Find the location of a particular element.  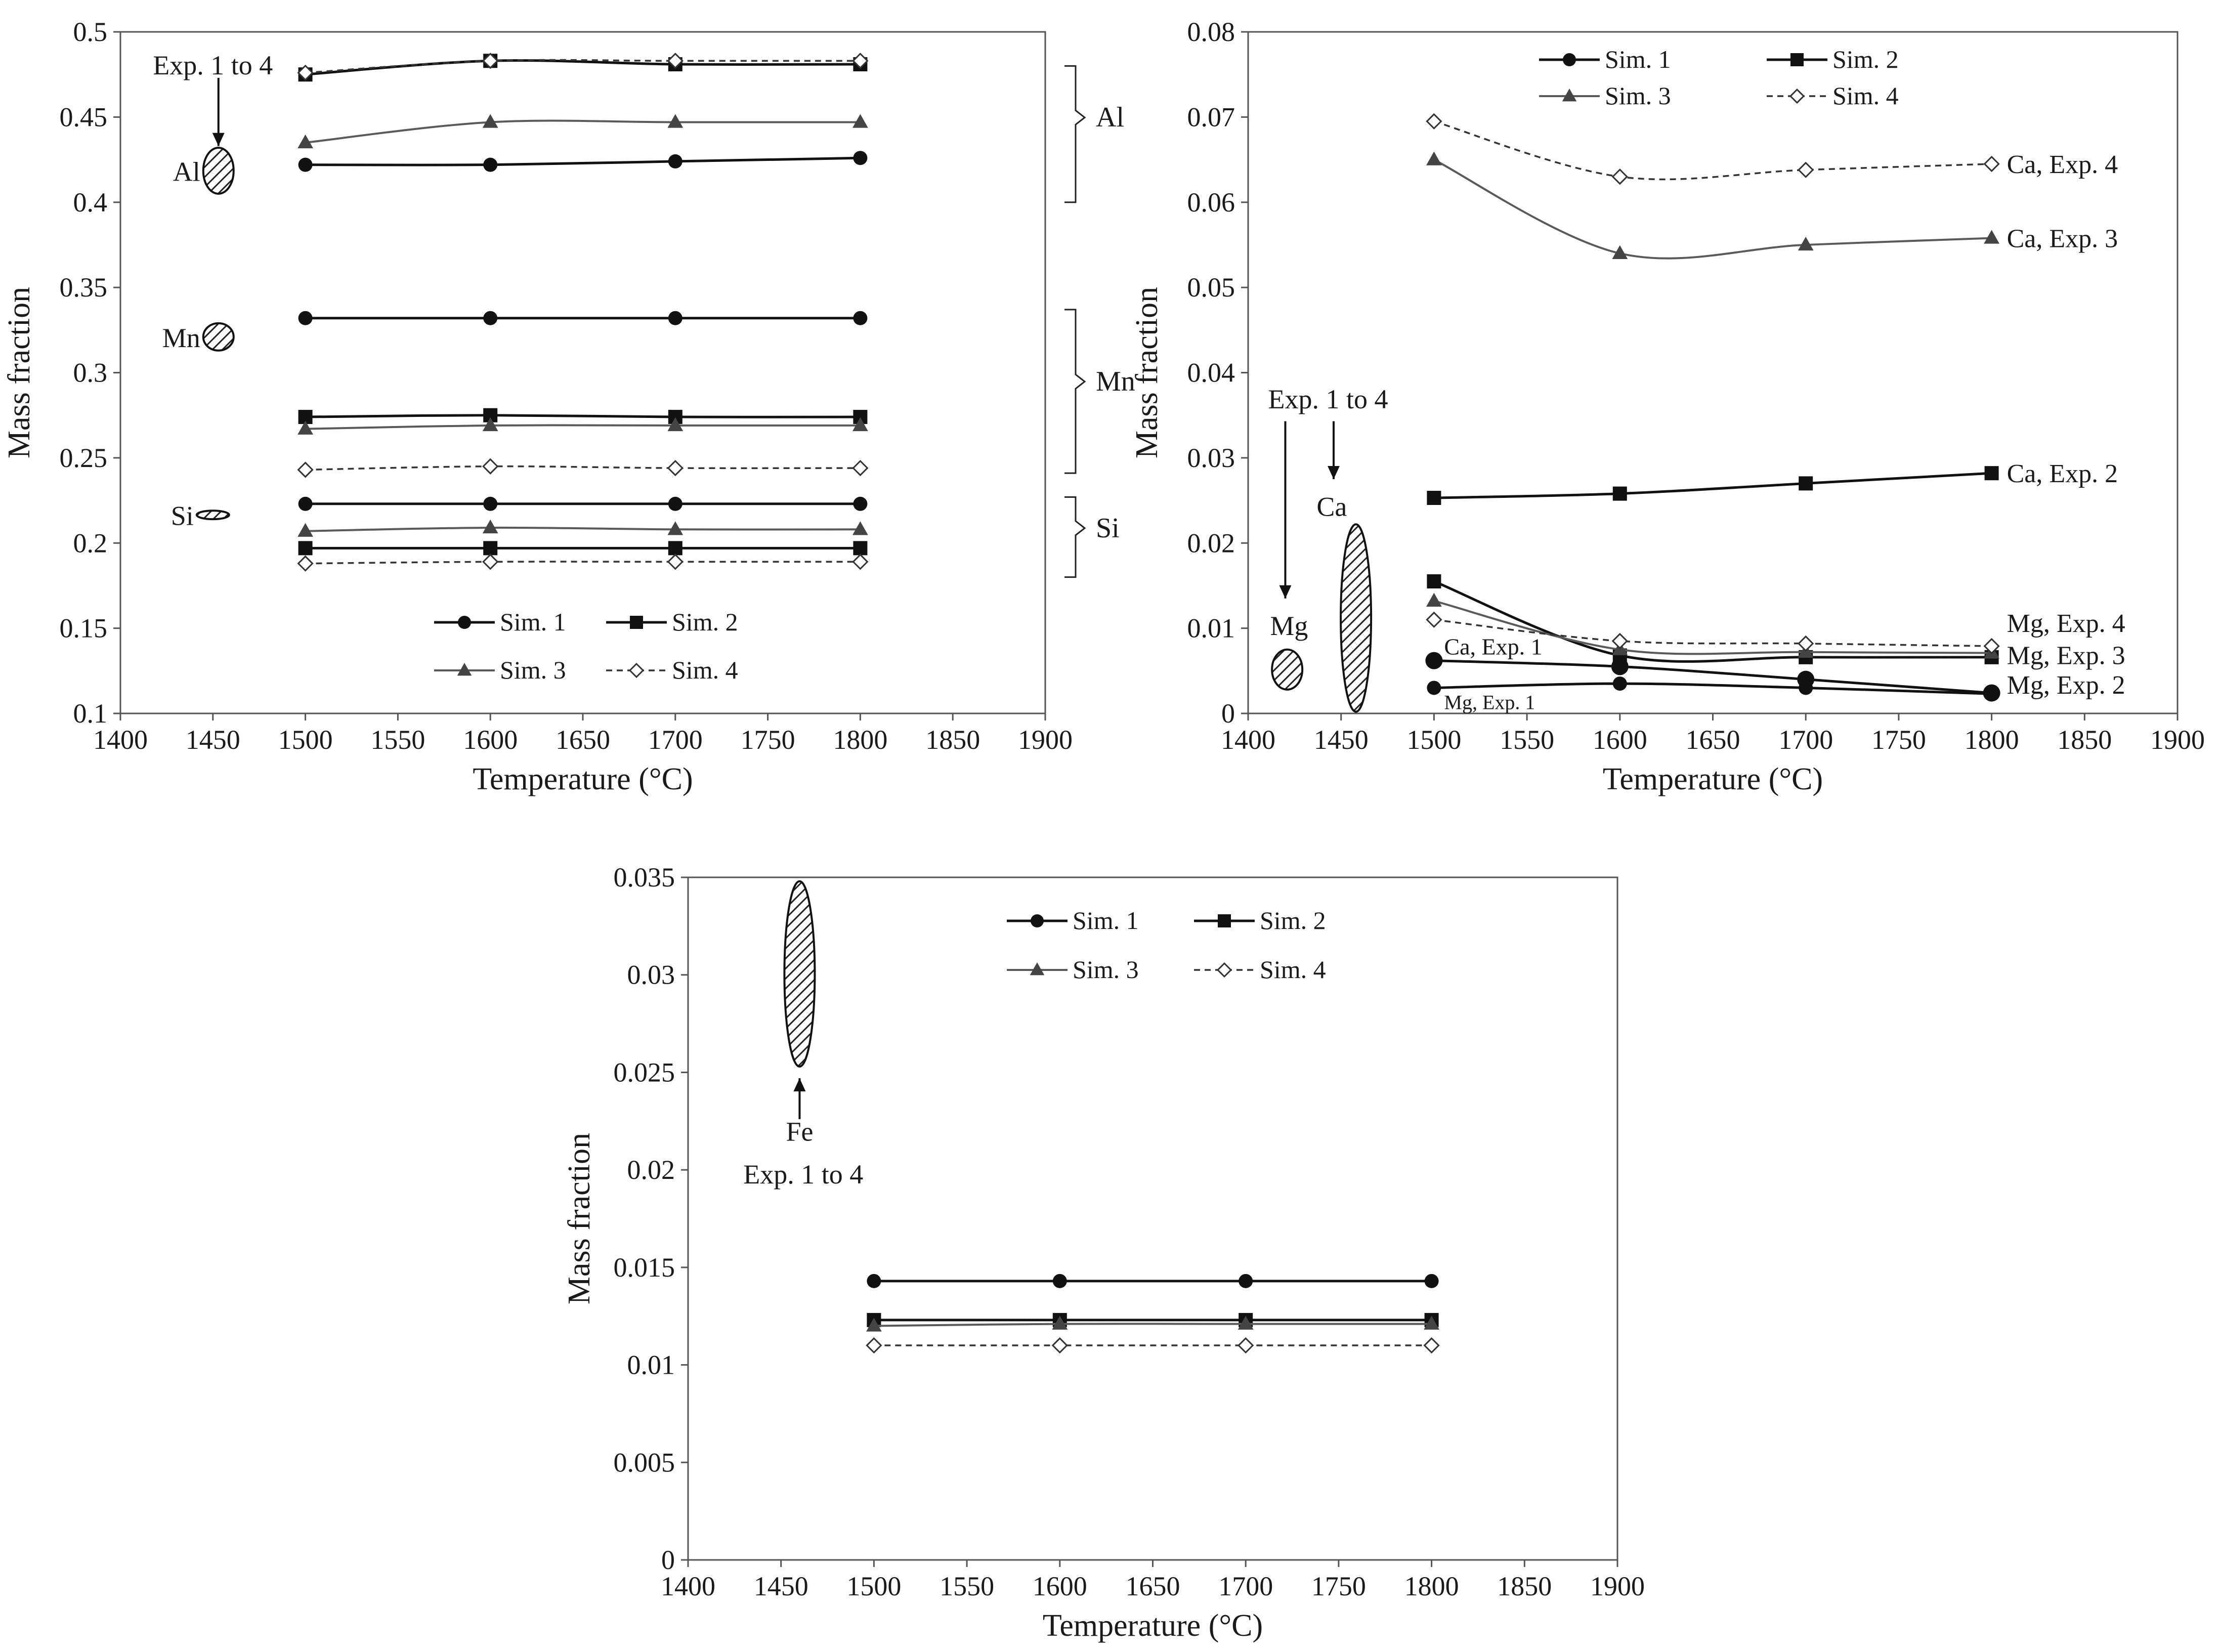

y-tick-label: 0 is located at coordinates (1228, 714).